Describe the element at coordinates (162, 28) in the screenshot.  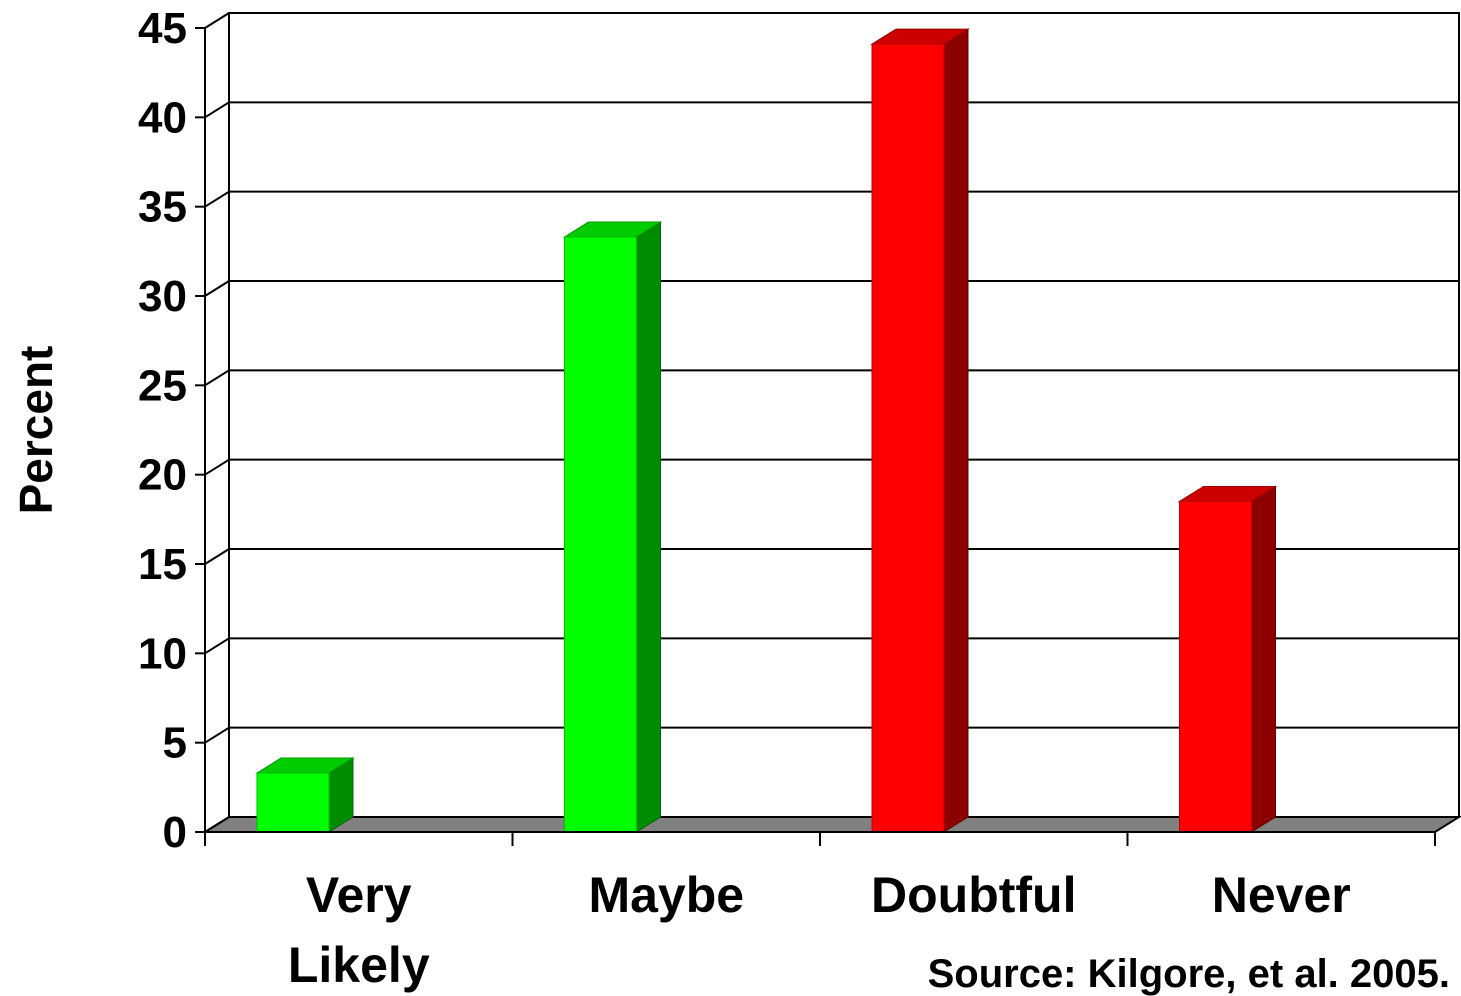
I see `y-tick-label: 45` at that location.